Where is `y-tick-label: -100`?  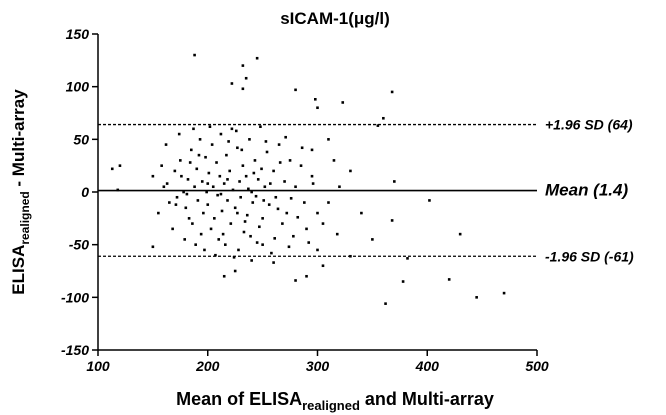
y-tick-label: -100 is located at coordinates (75, 297).